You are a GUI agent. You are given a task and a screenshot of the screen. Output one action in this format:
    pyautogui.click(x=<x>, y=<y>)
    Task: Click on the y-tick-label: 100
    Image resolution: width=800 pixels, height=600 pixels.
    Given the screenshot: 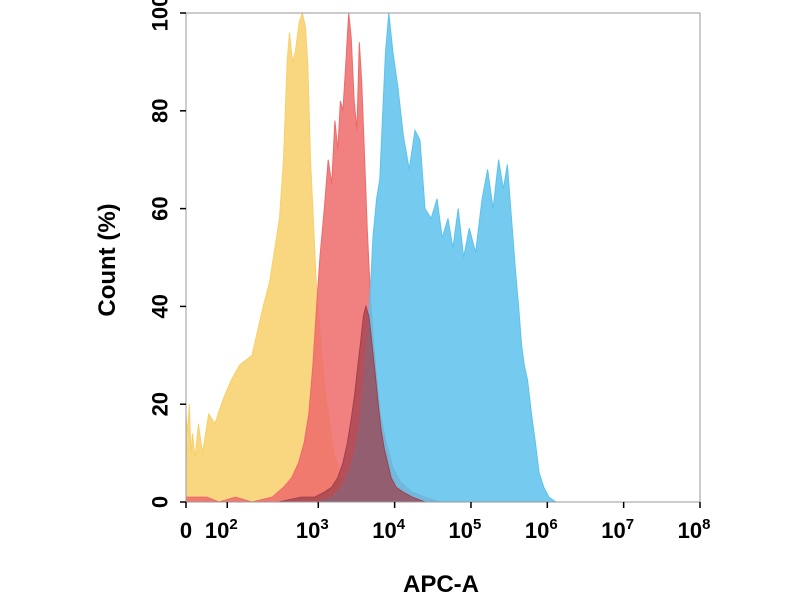 What is the action you would take?
    pyautogui.click(x=160, y=15)
    